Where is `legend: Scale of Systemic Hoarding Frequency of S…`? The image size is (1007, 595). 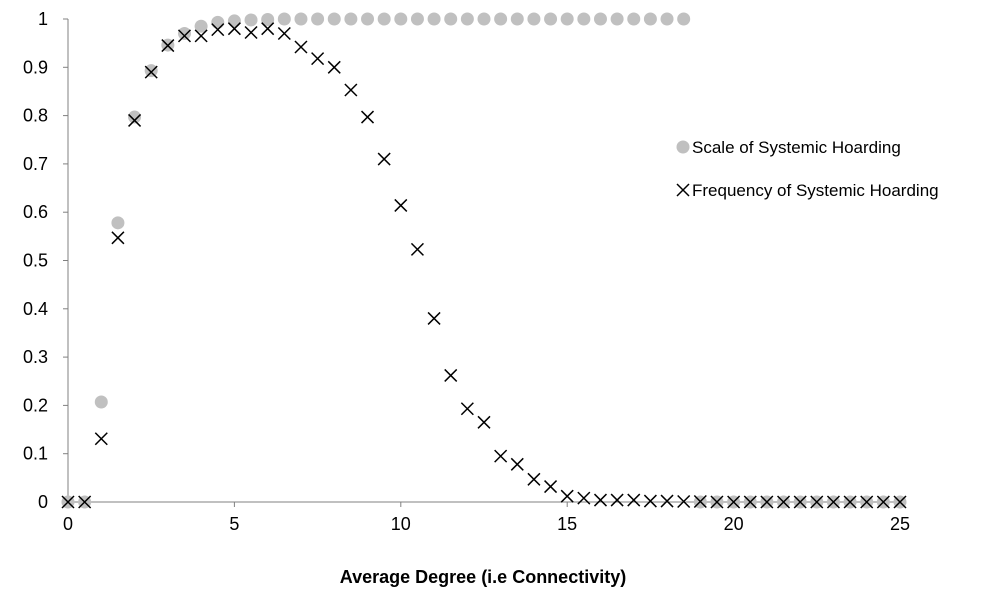
legend: Scale of Systemic Hoarding Frequency of S… is located at coordinates (807, 169).